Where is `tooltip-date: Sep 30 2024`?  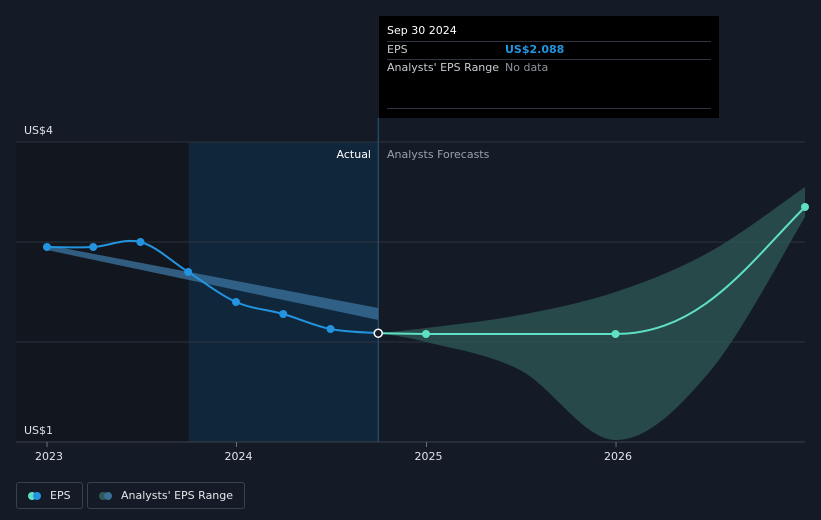 tooltip-date: Sep 30 2024 is located at coordinates (422, 30).